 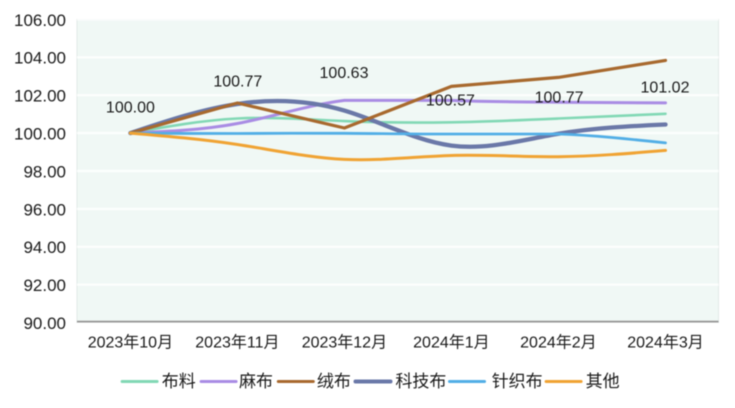 What do you see at coordinates (344, 73) in the screenshot?
I see `svg-text: 100.63` at bounding box center [344, 73].